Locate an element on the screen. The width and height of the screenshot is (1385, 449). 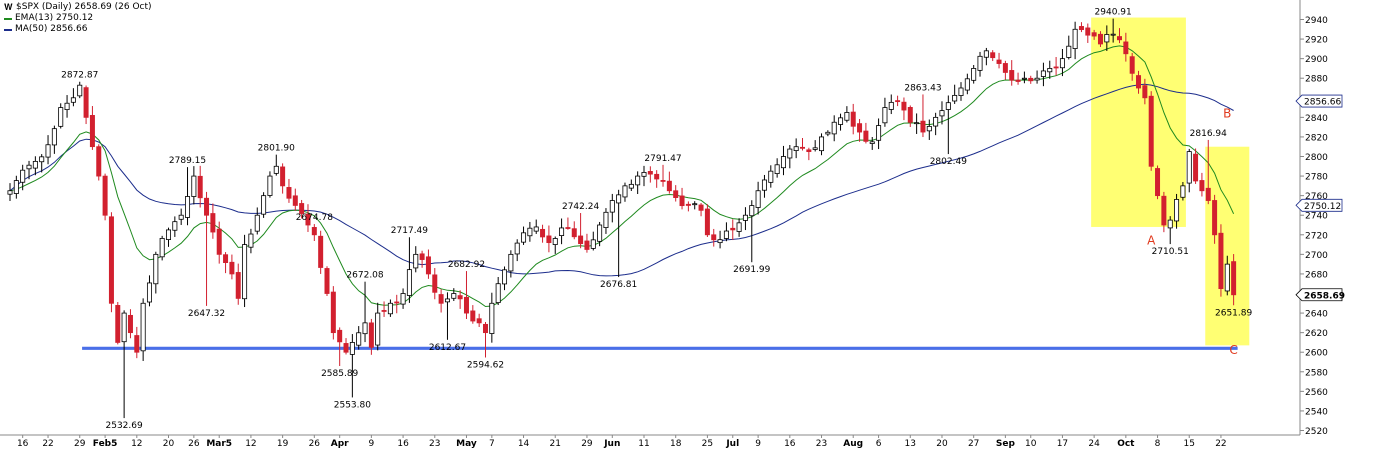
price-label: 2717.49 is located at coordinates (409, 231).